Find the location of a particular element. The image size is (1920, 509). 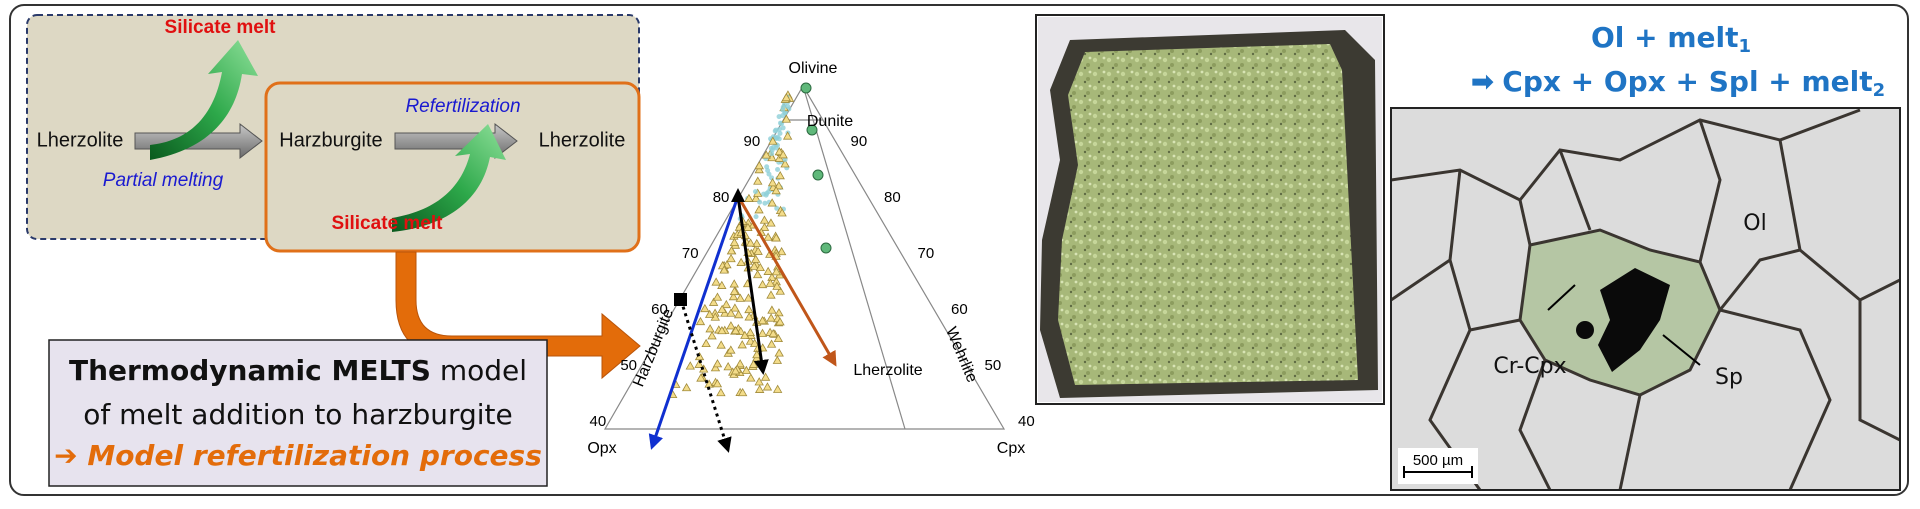

field-label: Dunite is located at coordinates (830, 121).